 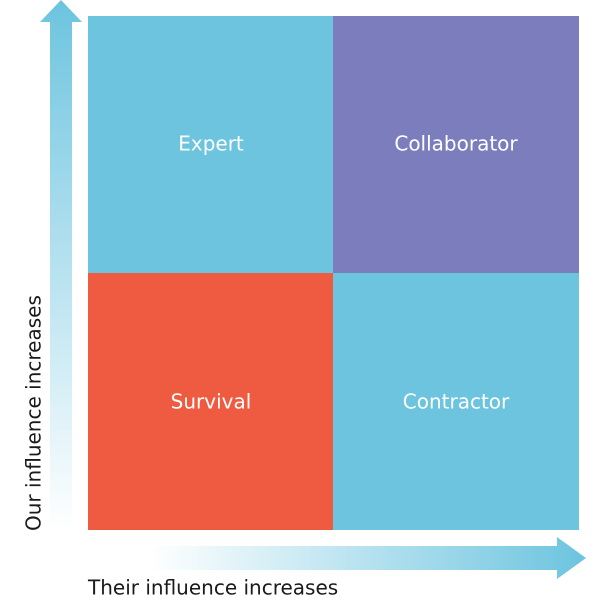 I want to click on quadrant-label: Collaborator, so click(x=456, y=144).